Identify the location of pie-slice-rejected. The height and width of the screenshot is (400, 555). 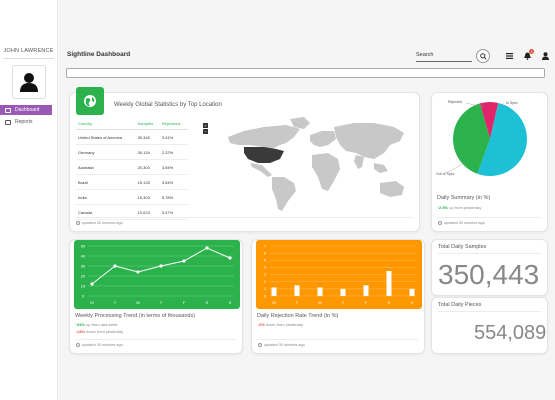
(489, 120).